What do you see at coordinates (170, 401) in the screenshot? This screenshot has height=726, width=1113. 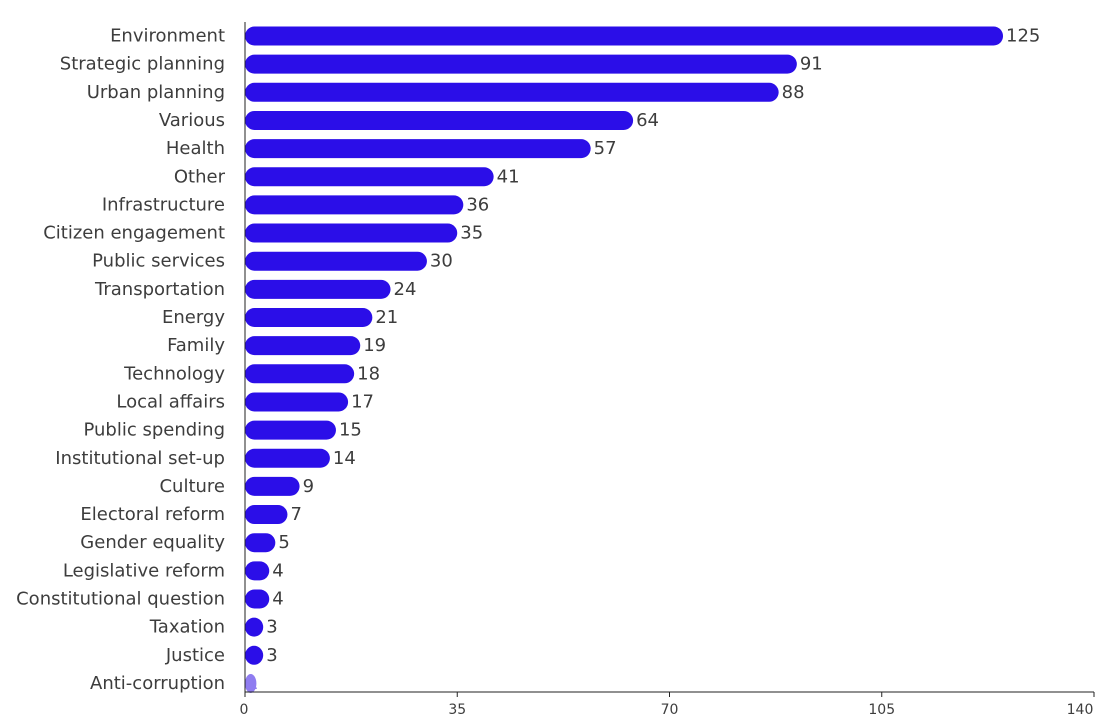 I see `category-label: Local affairs` at bounding box center [170, 401].